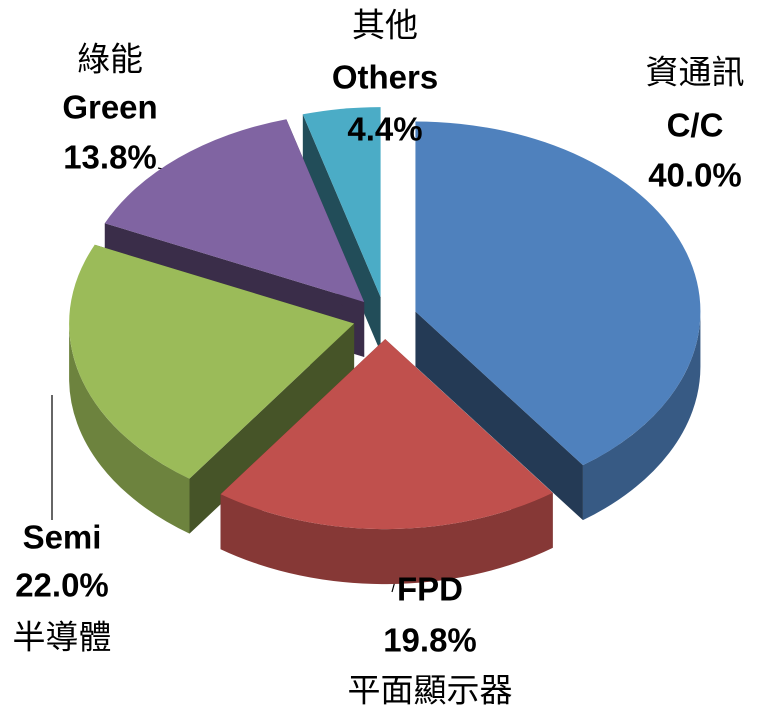 The image size is (759, 717). What do you see at coordinates (385, 77) in the screenshot?
I see `category-label: Others` at bounding box center [385, 77].